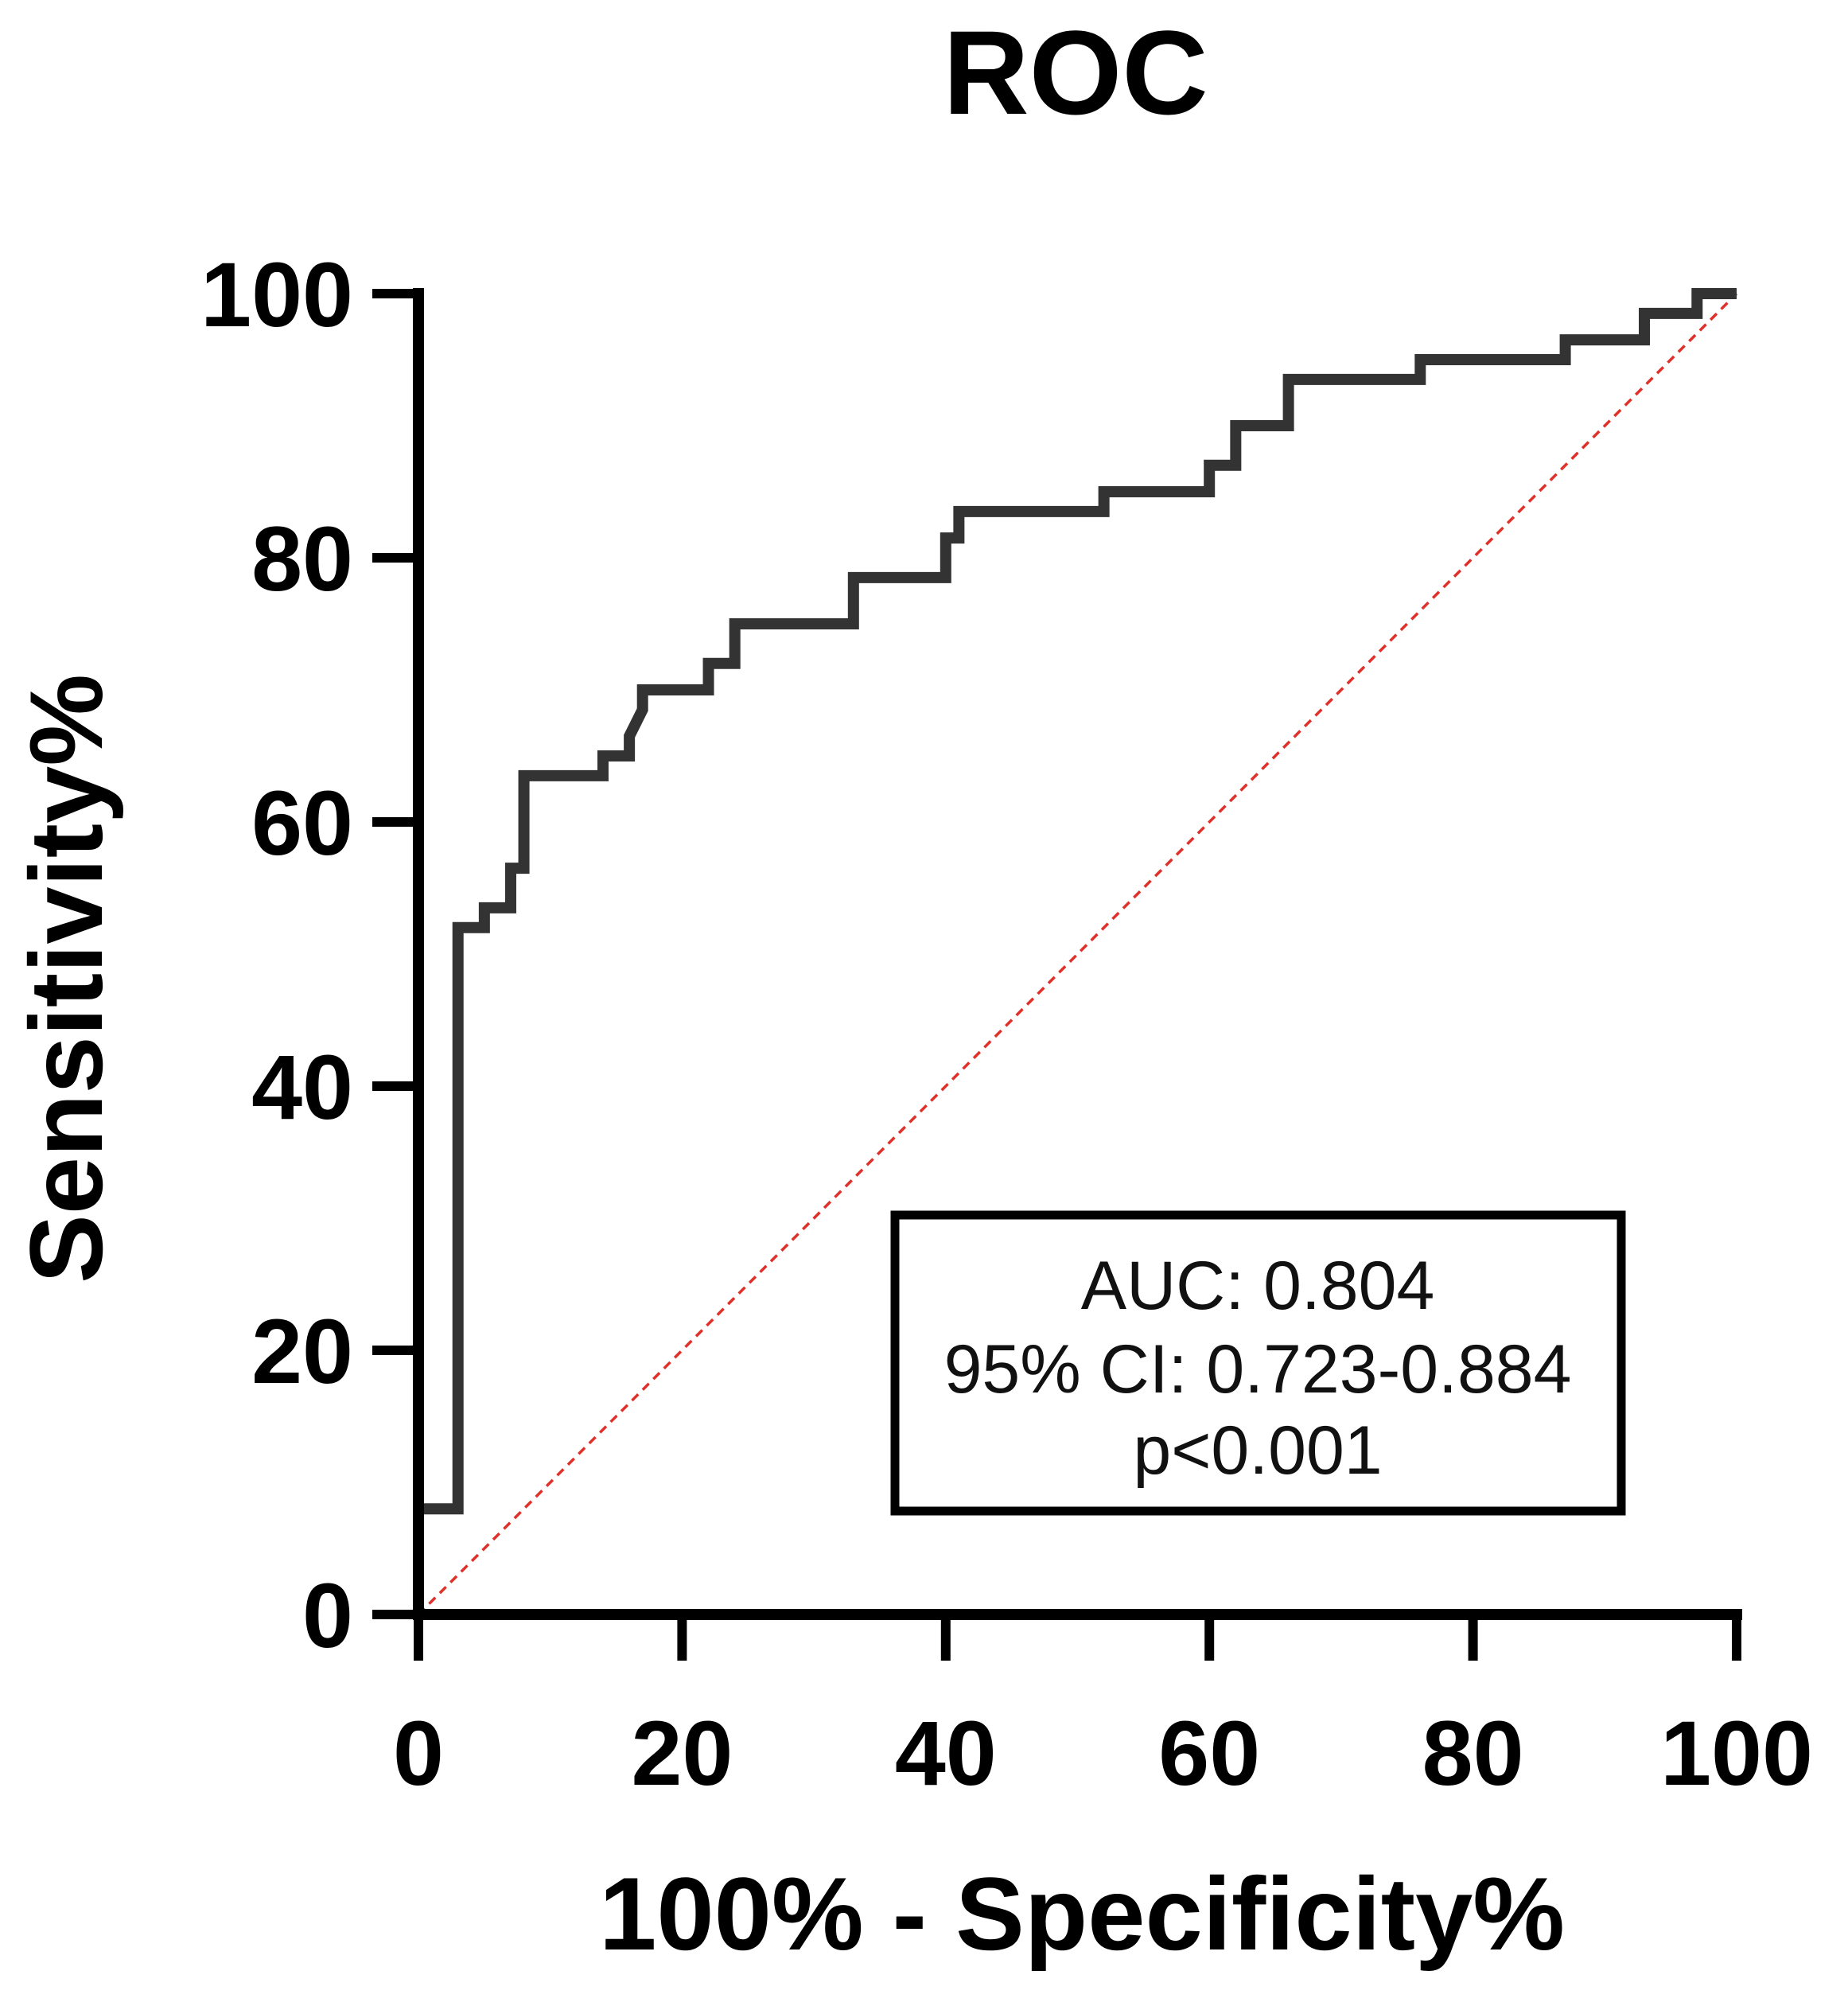 The height and width of the screenshot is (2002, 1848). Describe the element at coordinates (1209, 1754) in the screenshot. I see `x-tick-label: 60` at that location.